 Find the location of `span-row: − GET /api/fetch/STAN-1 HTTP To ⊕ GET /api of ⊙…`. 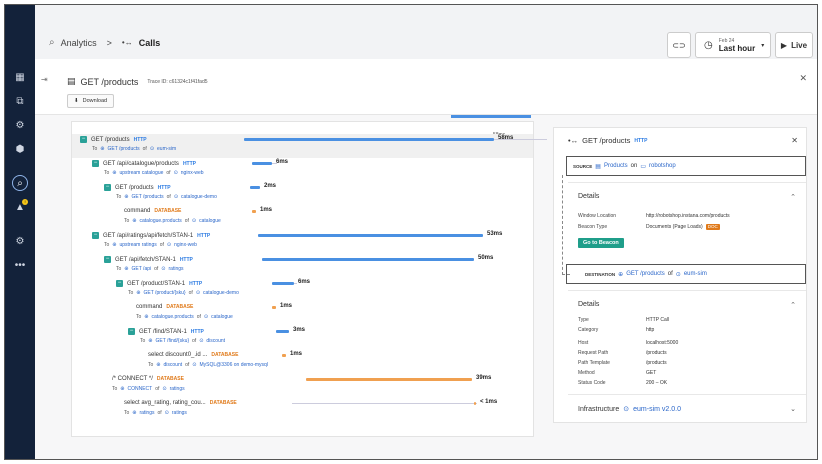

span-row: − GET /api/fetch/STAN-1 HTTP To ⊕ GET /api of ⊙… is located at coordinates (302, 266).